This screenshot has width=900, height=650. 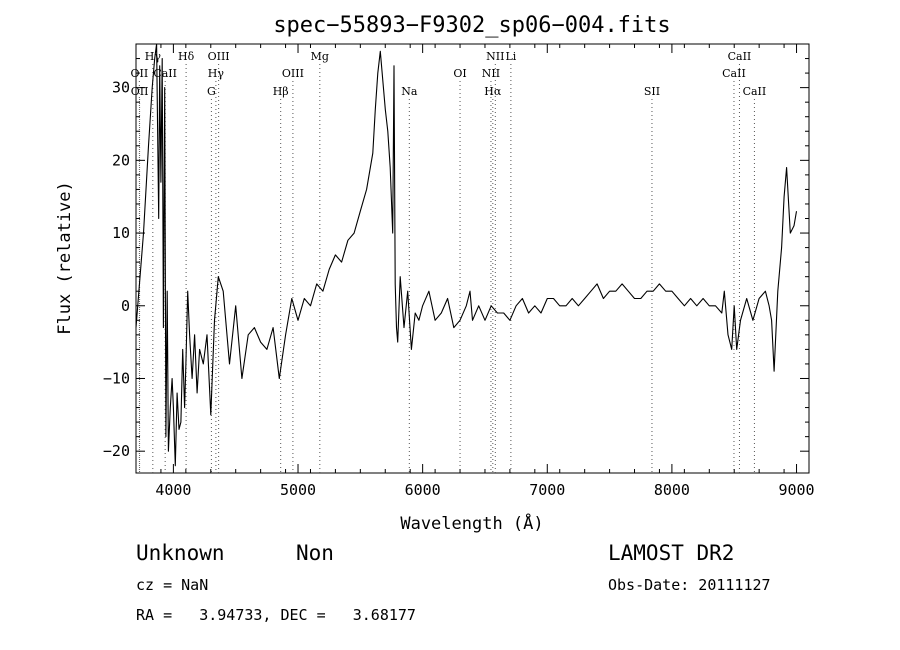 What do you see at coordinates (689, 585) in the screenshot?
I see `obs-date-label: Obs-Date: 20111127` at bounding box center [689, 585].